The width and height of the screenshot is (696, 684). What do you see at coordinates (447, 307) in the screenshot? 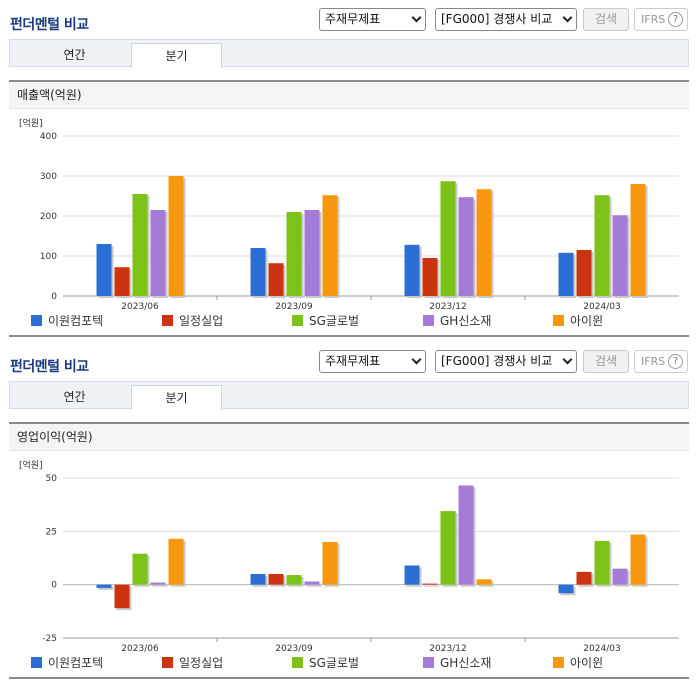
I see `x-tick-label: 2023/12` at bounding box center [447, 307].